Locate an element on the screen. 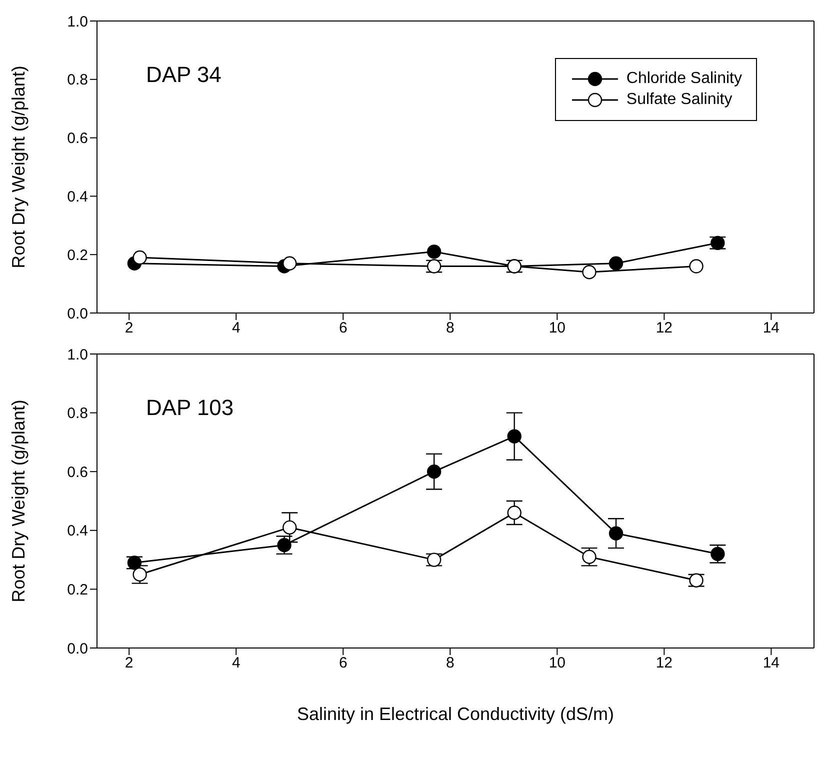 The image size is (827, 759). legend-label: Chloride Salinity is located at coordinates (684, 79).